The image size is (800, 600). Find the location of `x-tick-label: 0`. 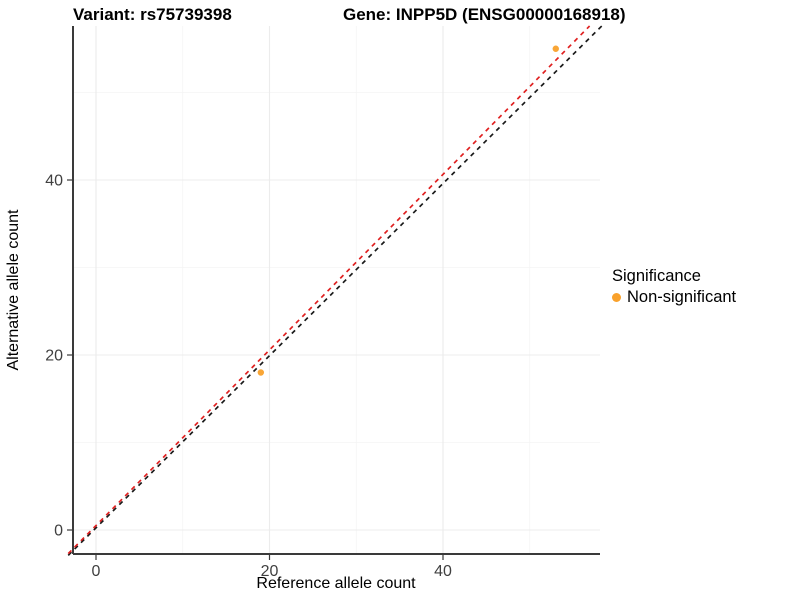

x-tick-label: 0 is located at coordinates (96, 571).